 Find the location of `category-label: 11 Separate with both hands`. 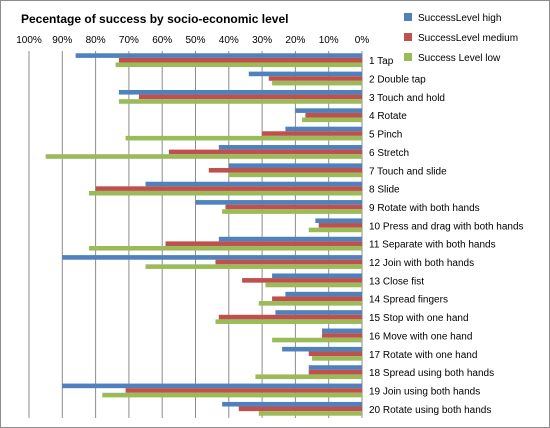

category-label: 11 Separate with both hands is located at coordinates (432, 245).